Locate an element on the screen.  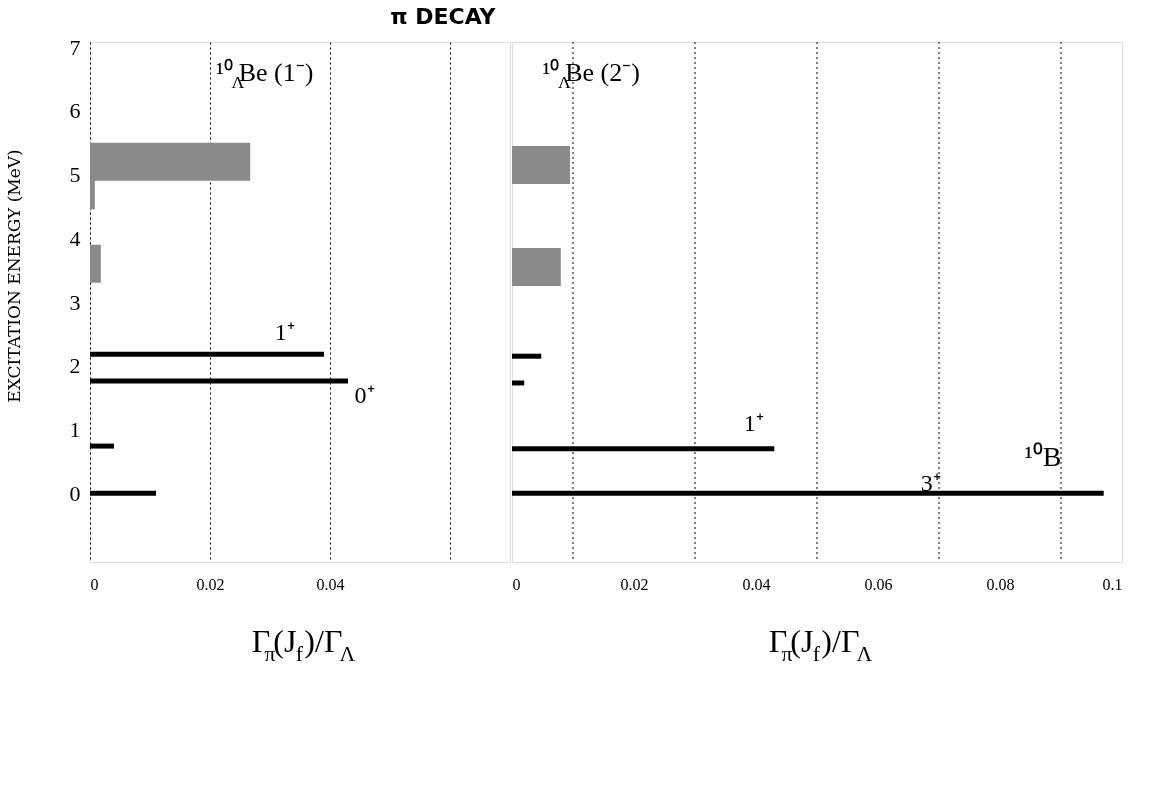
y-axis-title: EXCITATION ENERGY (MeV) is located at coordinates (14, 276).